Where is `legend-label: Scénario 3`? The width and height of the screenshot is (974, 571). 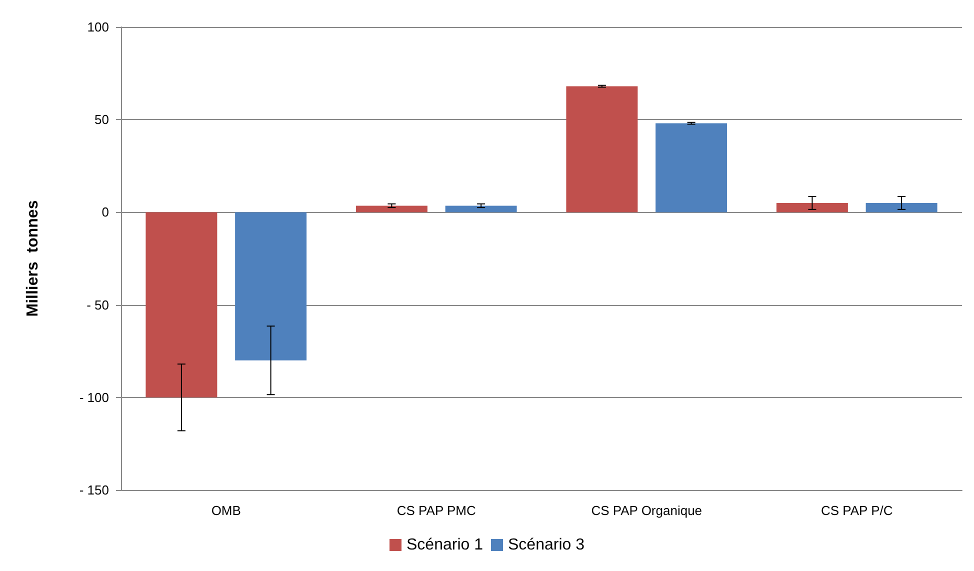
legend-label: Scénario 3 is located at coordinates (546, 545).